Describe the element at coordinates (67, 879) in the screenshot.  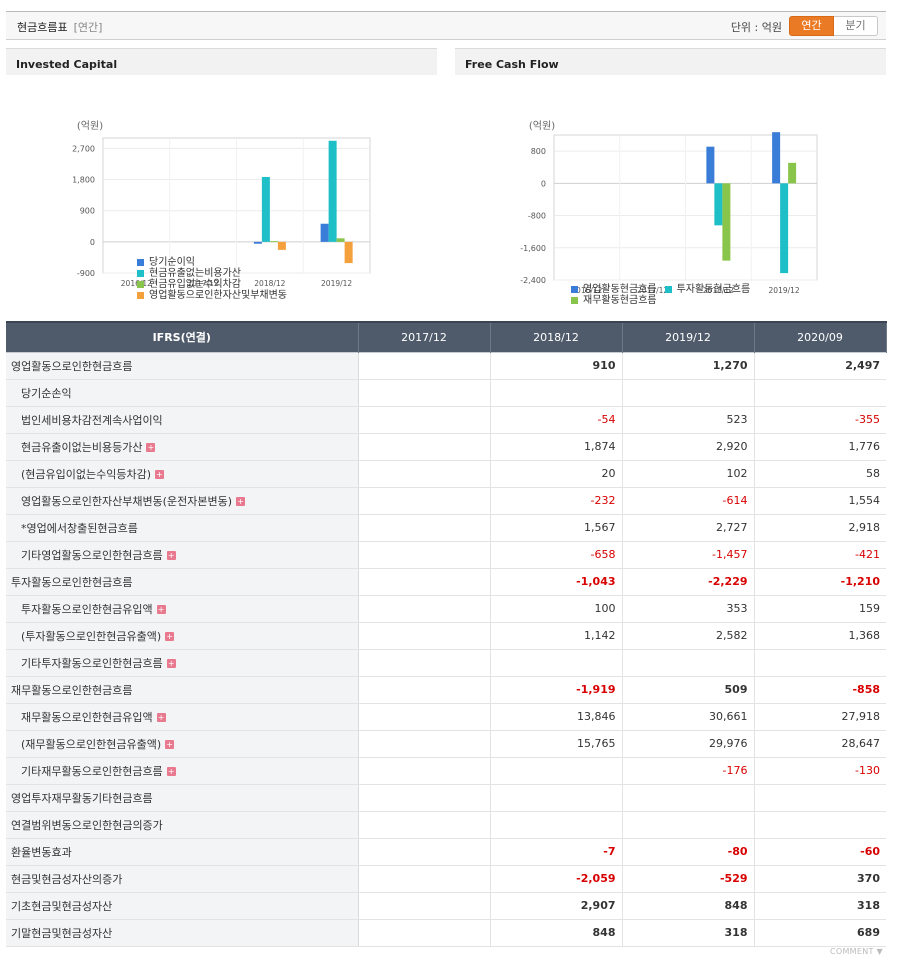
I see `row-label-text: 현금및현금성자산의증가` at that location.